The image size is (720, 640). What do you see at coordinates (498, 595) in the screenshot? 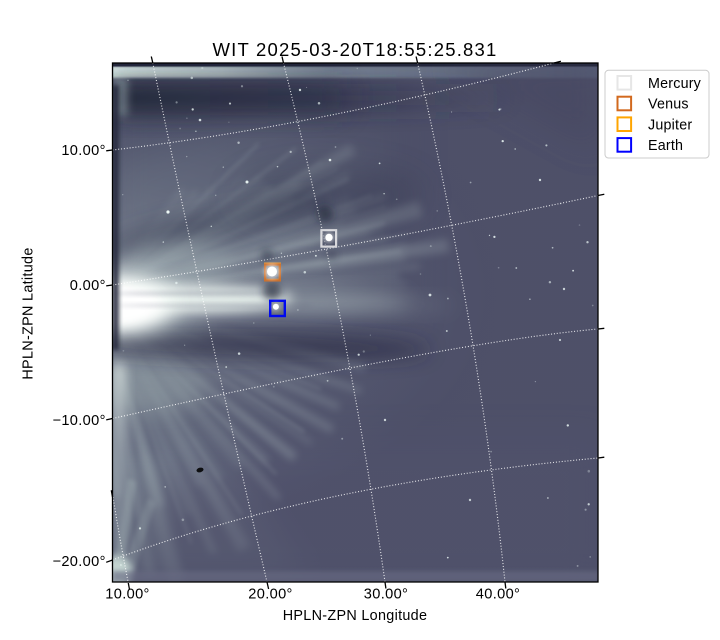
I see `svg-text: 40.00°` at bounding box center [498, 595].